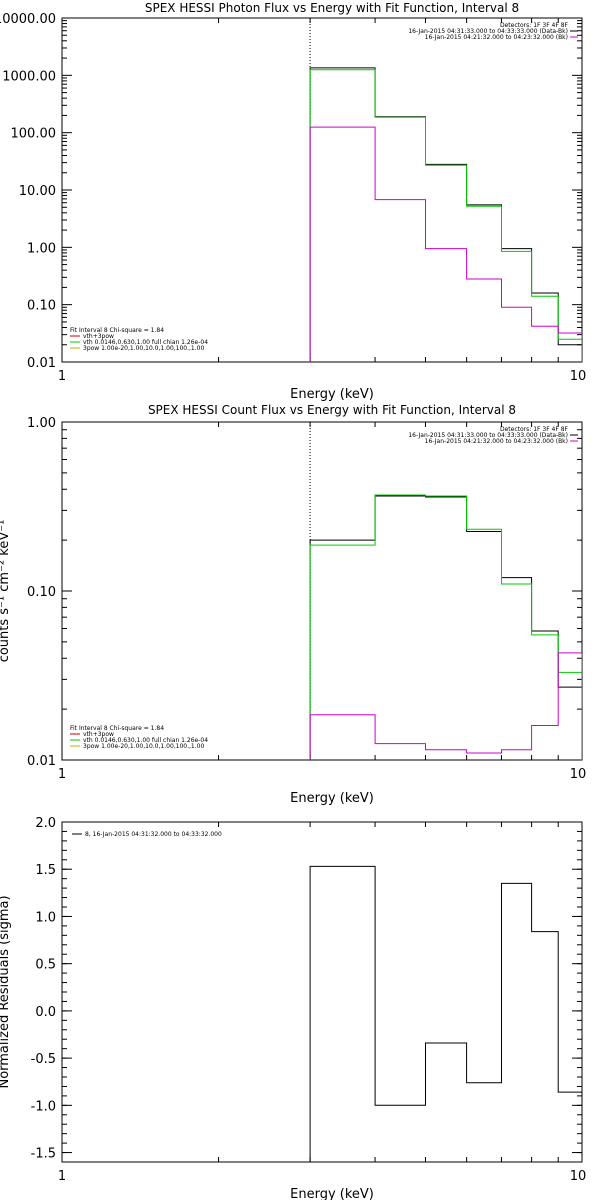  What do you see at coordinates (28, 19) in the screenshot?
I see `y-tick-label: 10000.00` at bounding box center [28, 19].